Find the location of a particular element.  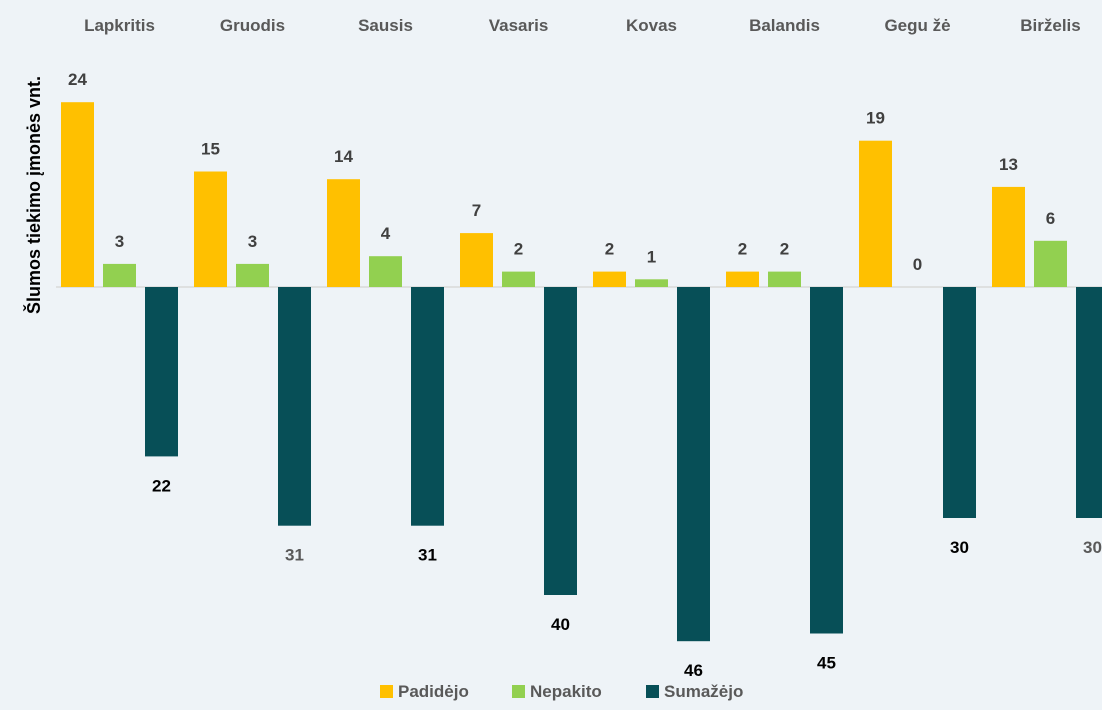

bar-sumazejo-vasaris is located at coordinates (560, 441).